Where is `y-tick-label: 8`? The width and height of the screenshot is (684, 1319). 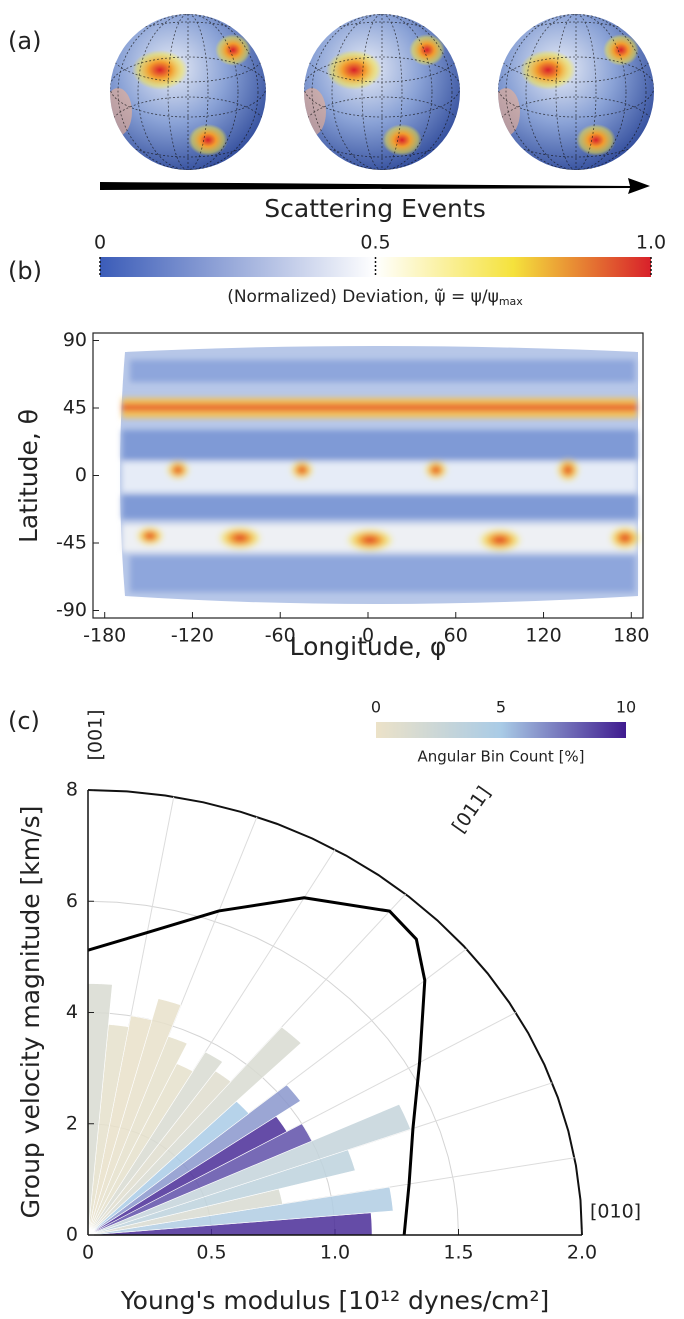 y-tick-label: 8 is located at coordinates (72, 790).